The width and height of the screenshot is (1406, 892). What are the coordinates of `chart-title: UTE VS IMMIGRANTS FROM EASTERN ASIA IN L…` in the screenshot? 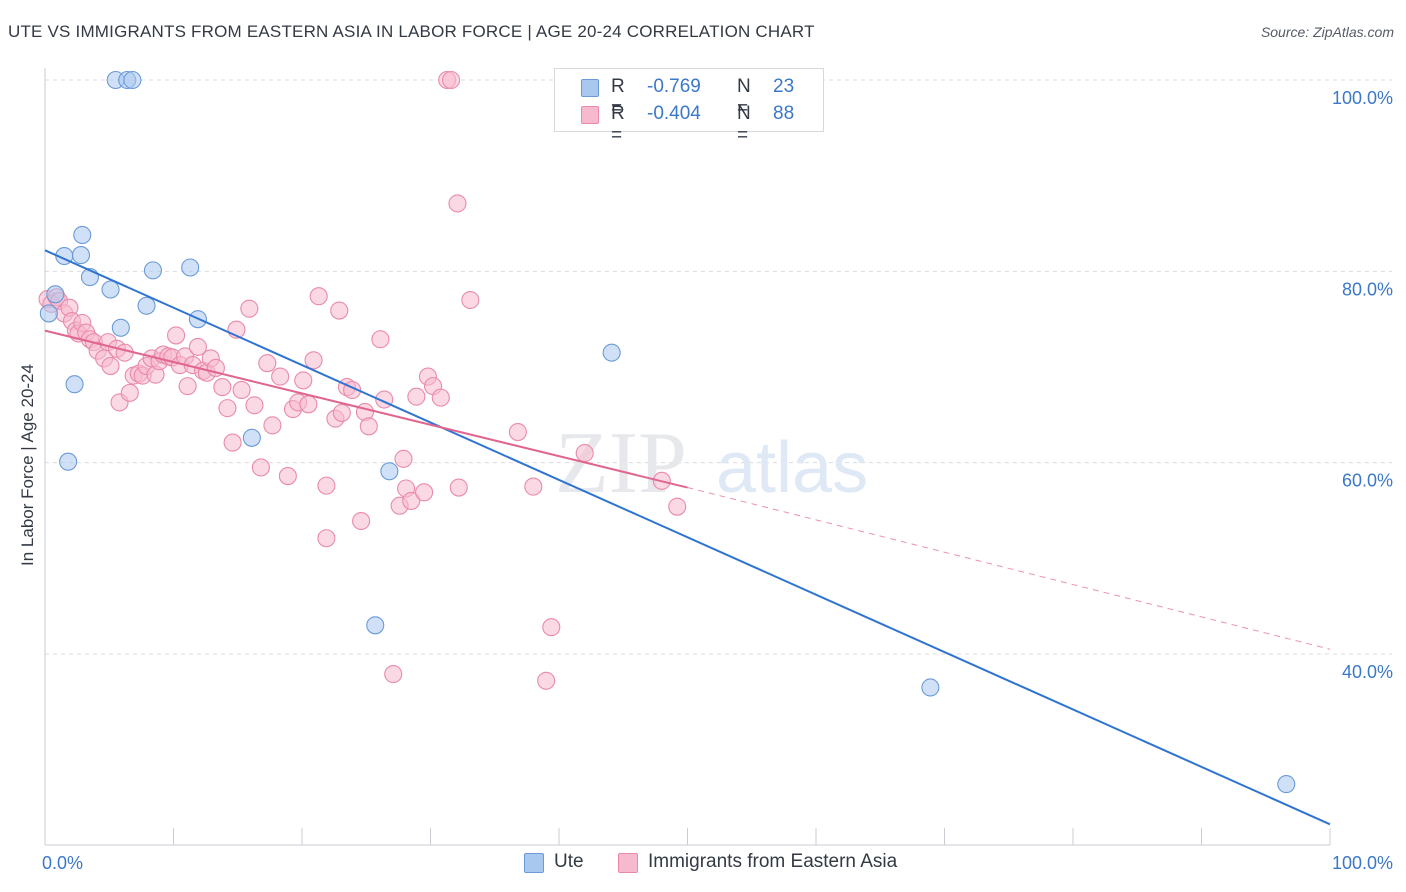 It's located at (411, 31).